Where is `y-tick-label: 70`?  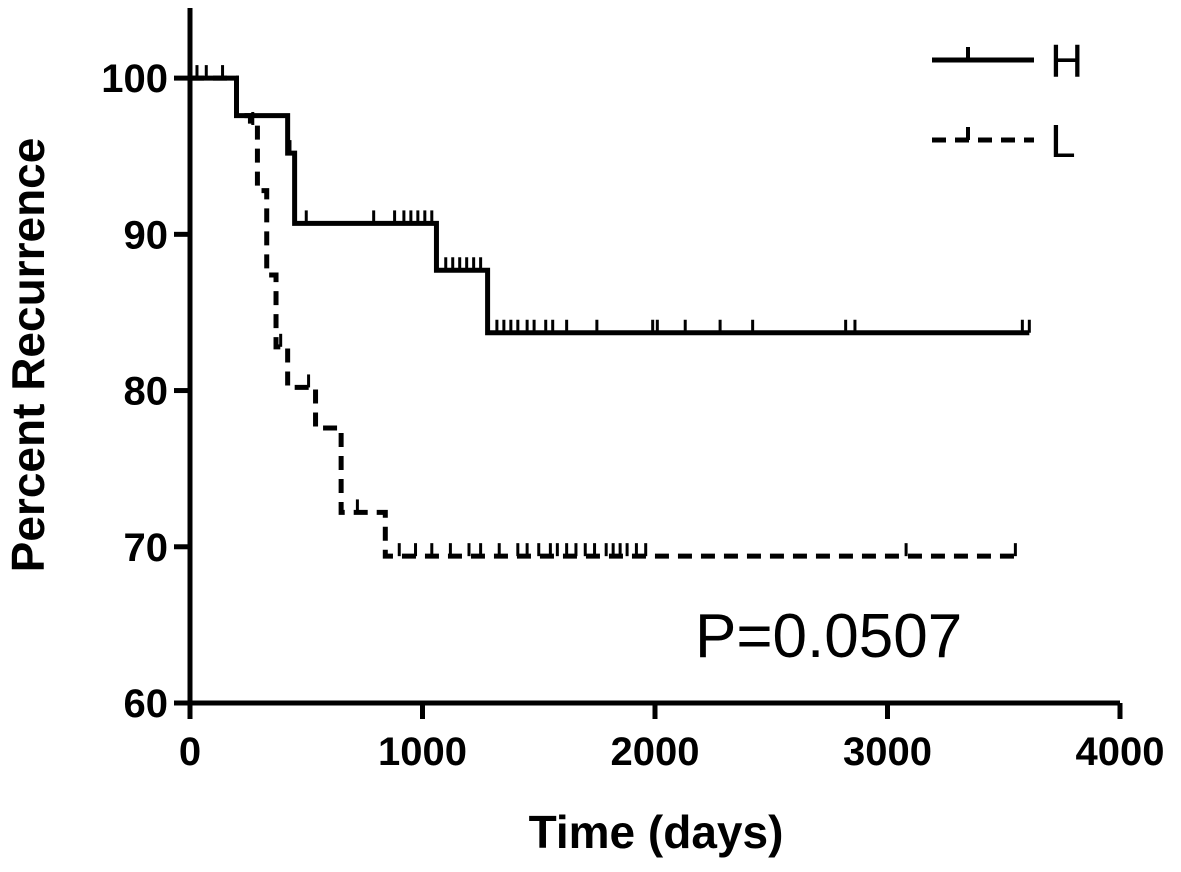
y-tick-label: 70 is located at coordinates (146, 548).